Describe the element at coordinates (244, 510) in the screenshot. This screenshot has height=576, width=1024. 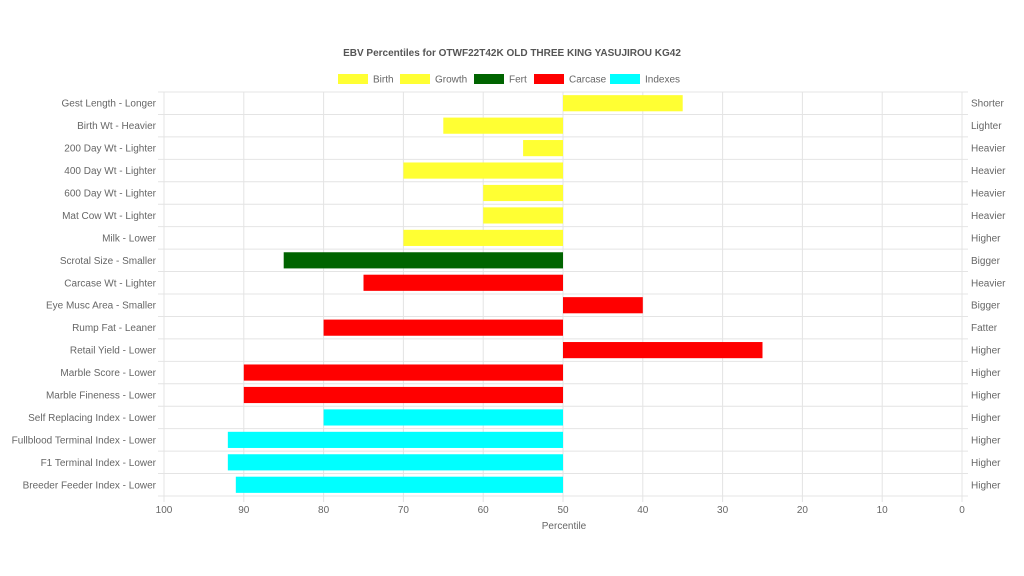
I see `x-tick-label: 90` at that location.